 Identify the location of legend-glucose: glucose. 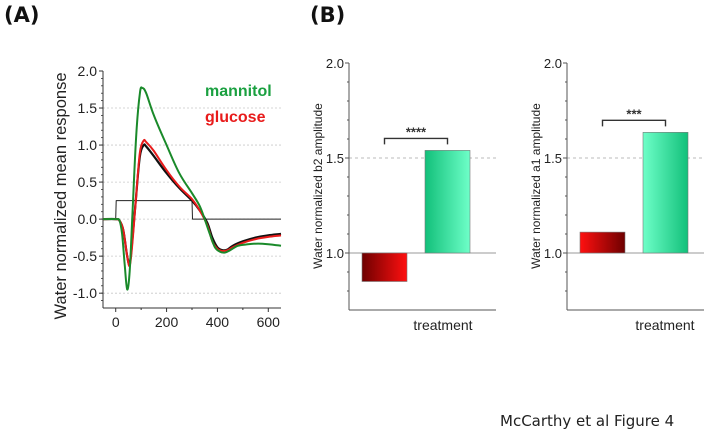
(235, 117).